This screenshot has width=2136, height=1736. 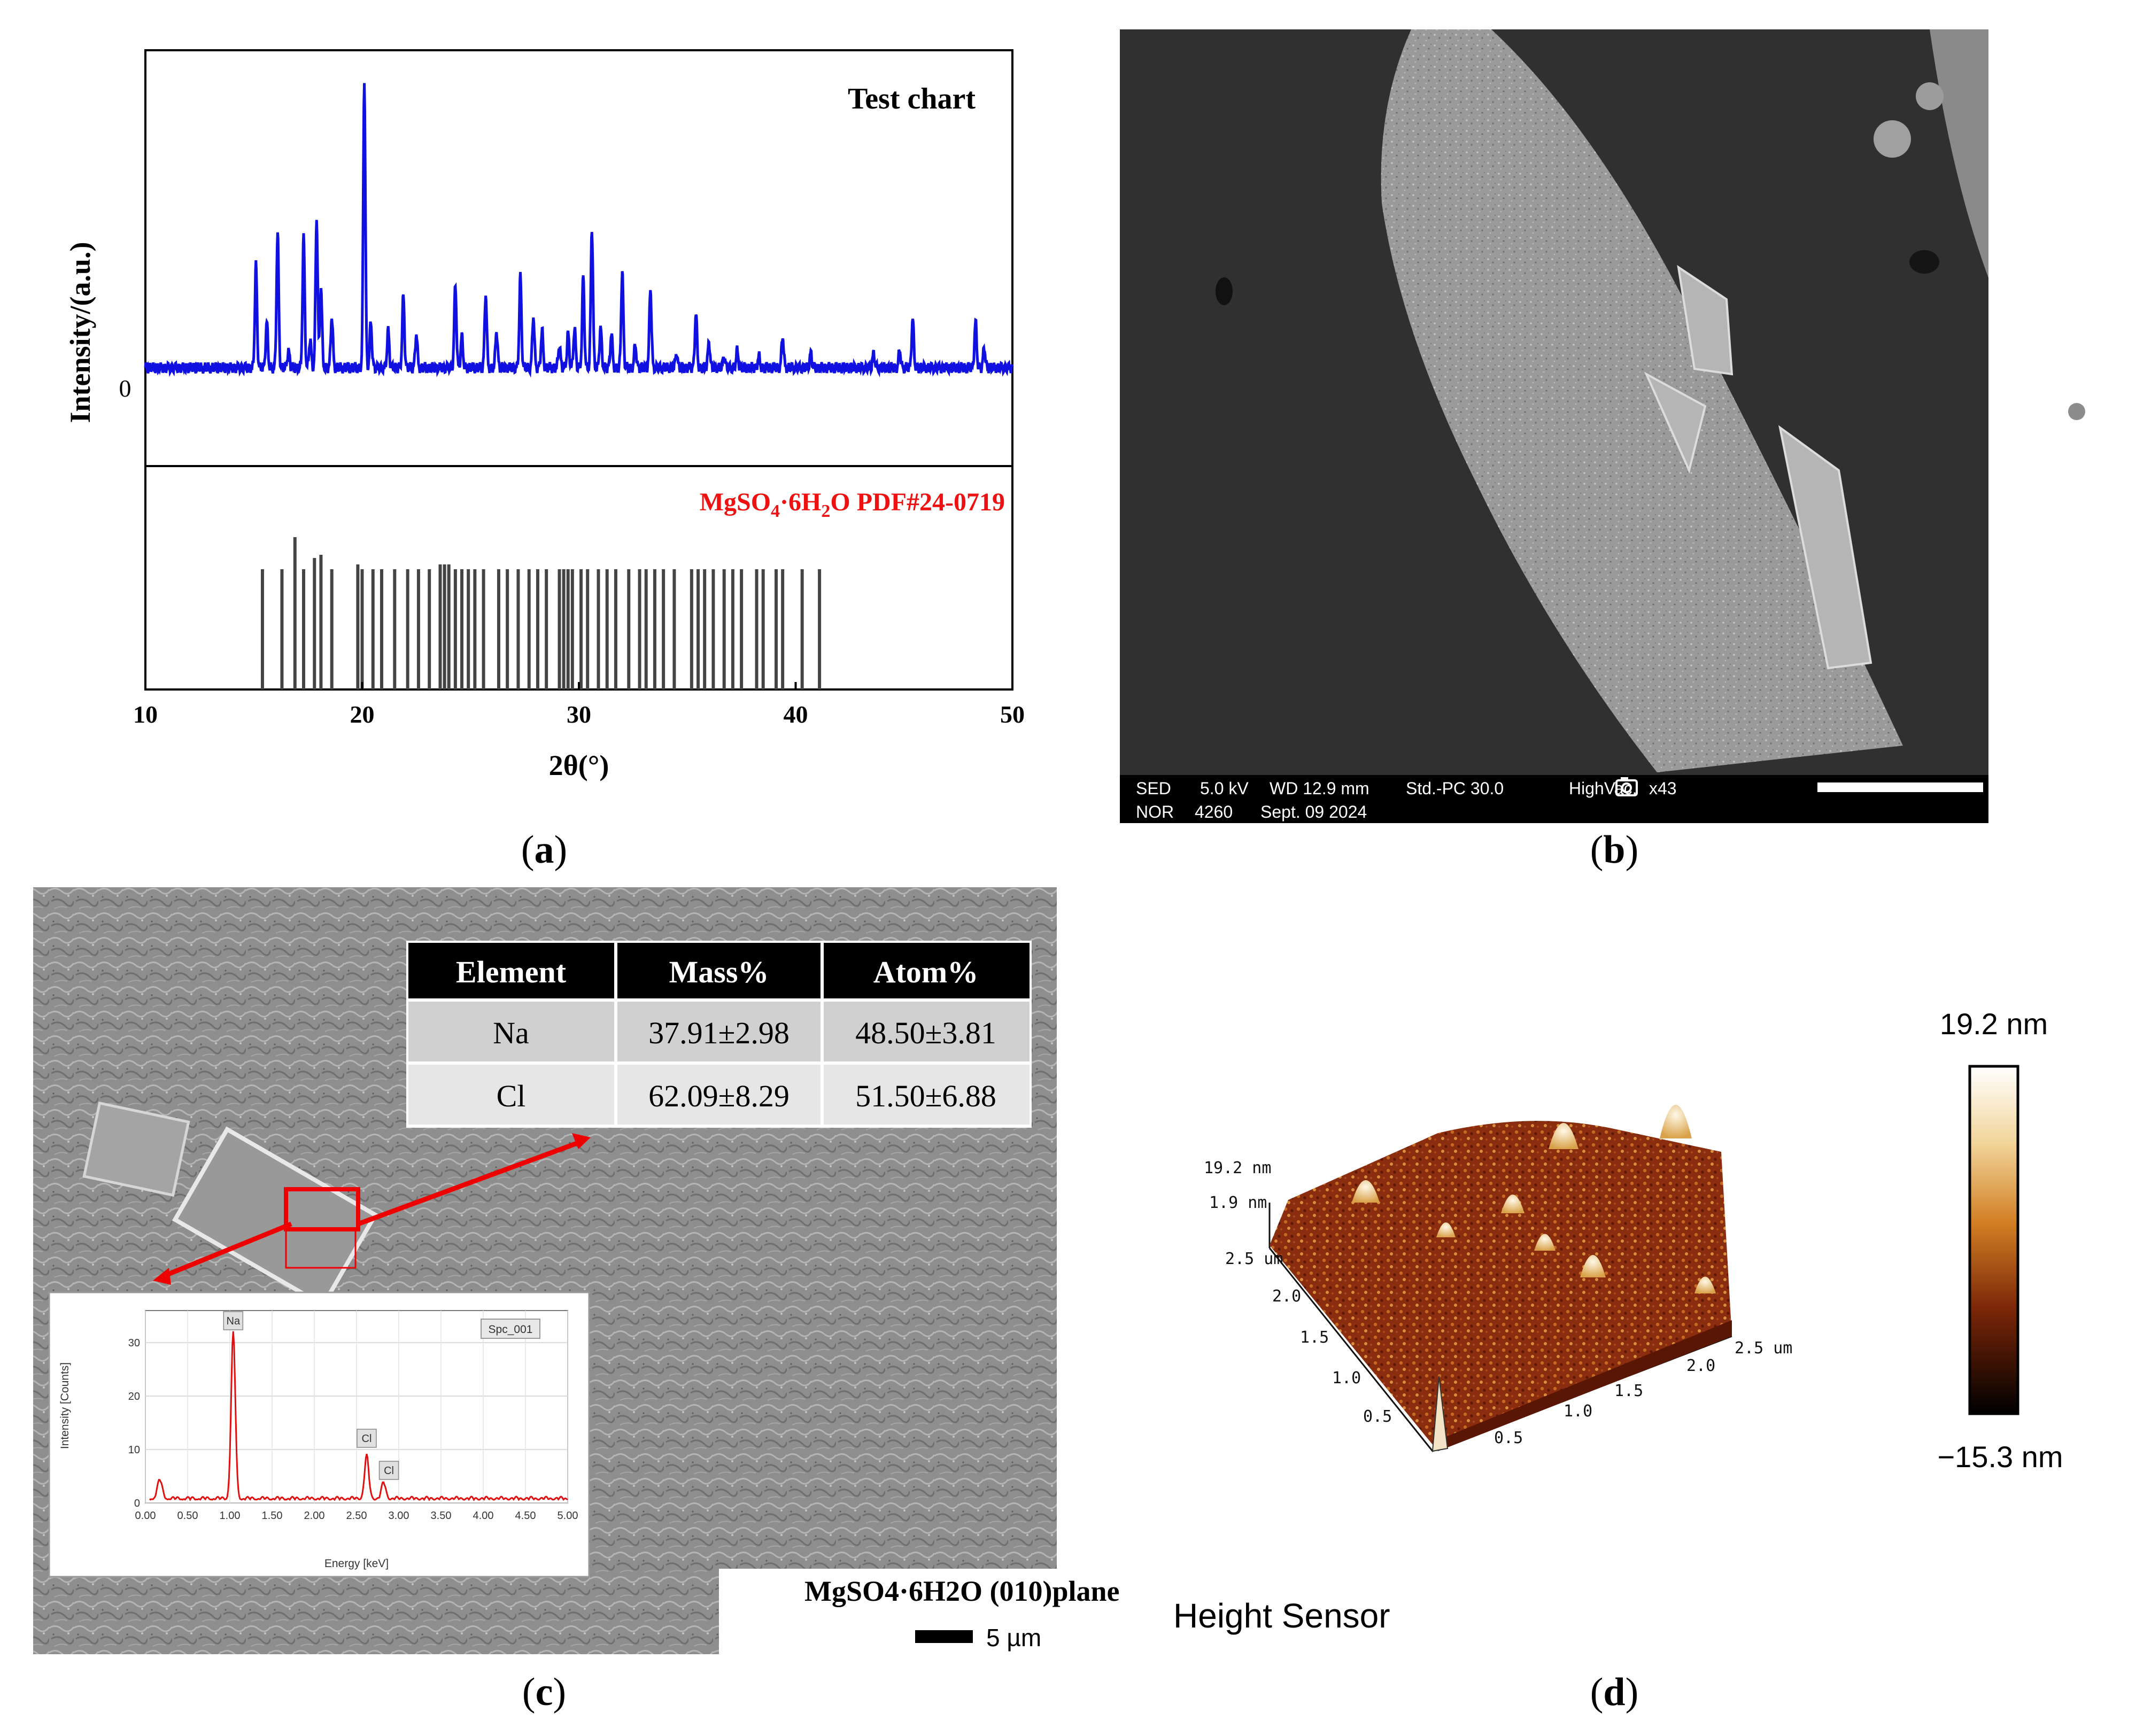 I want to click on table-cell: Na, so click(x=511, y=1033).